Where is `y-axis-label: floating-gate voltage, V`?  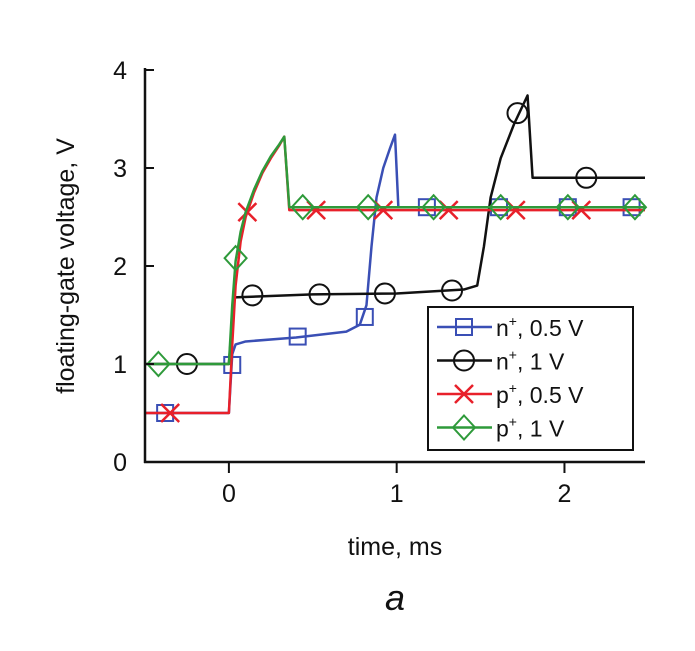
y-axis-label: floating-gate voltage, V is located at coordinates (66, 266).